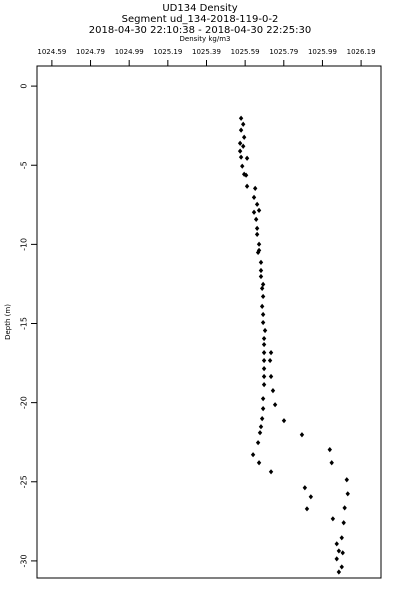 The width and height of the screenshot is (400, 600). I want to click on x-tick-label: 1025.19, so click(167, 52).